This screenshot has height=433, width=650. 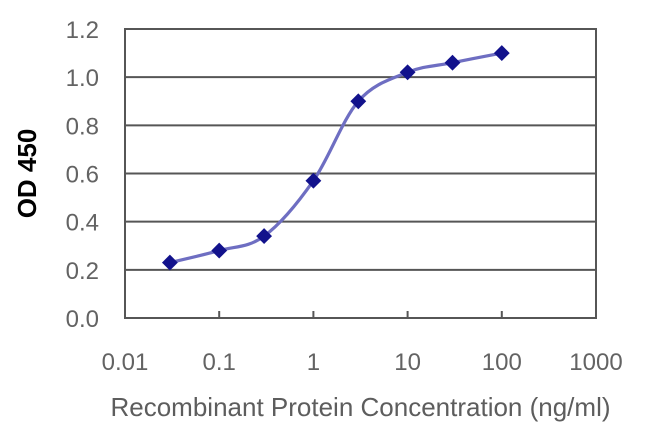 I want to click on x-tick-label: 0.01, so click(x=125, y=362).